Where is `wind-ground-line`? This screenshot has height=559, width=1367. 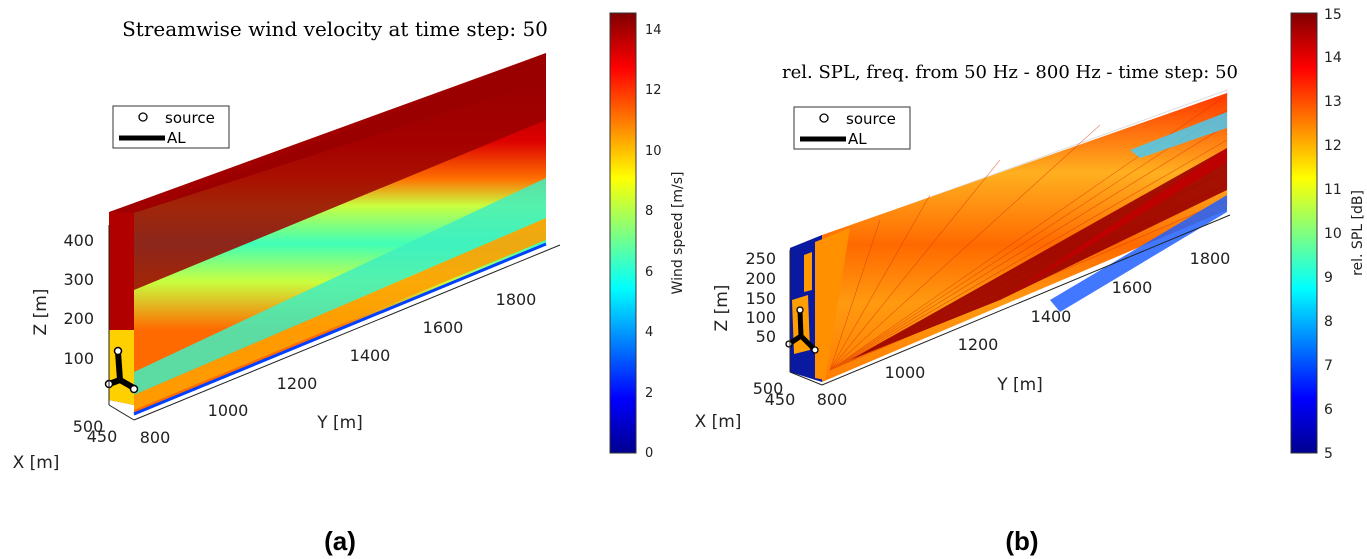 wind-ground-line is located at coordinates (340, 329).